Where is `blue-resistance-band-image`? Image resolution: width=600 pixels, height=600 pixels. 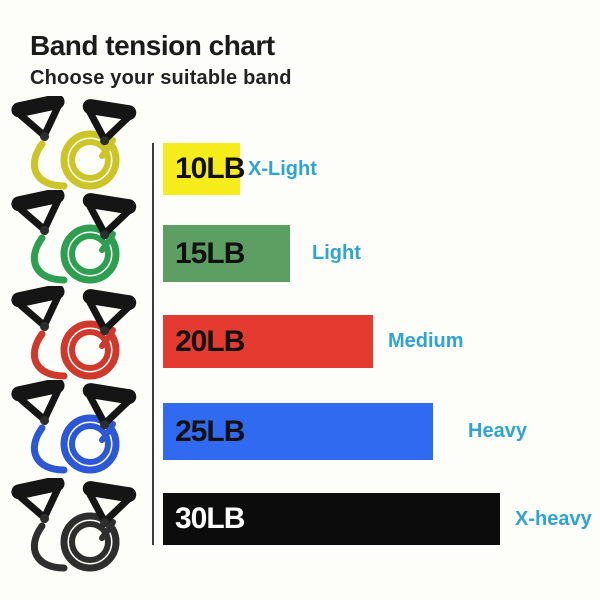 blue-resistance-band-image is located at coordinates (77, 429).